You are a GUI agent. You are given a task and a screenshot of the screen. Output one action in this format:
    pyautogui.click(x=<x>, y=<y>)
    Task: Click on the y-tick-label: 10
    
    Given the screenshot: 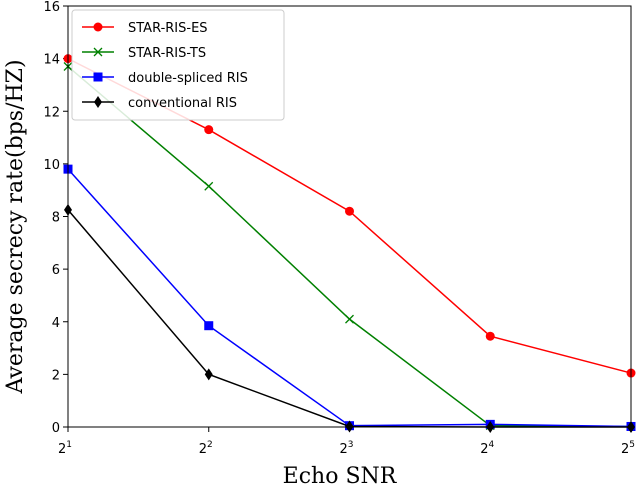 What is the action you would take?
    pyautogui.click(x=51, y=165)
    